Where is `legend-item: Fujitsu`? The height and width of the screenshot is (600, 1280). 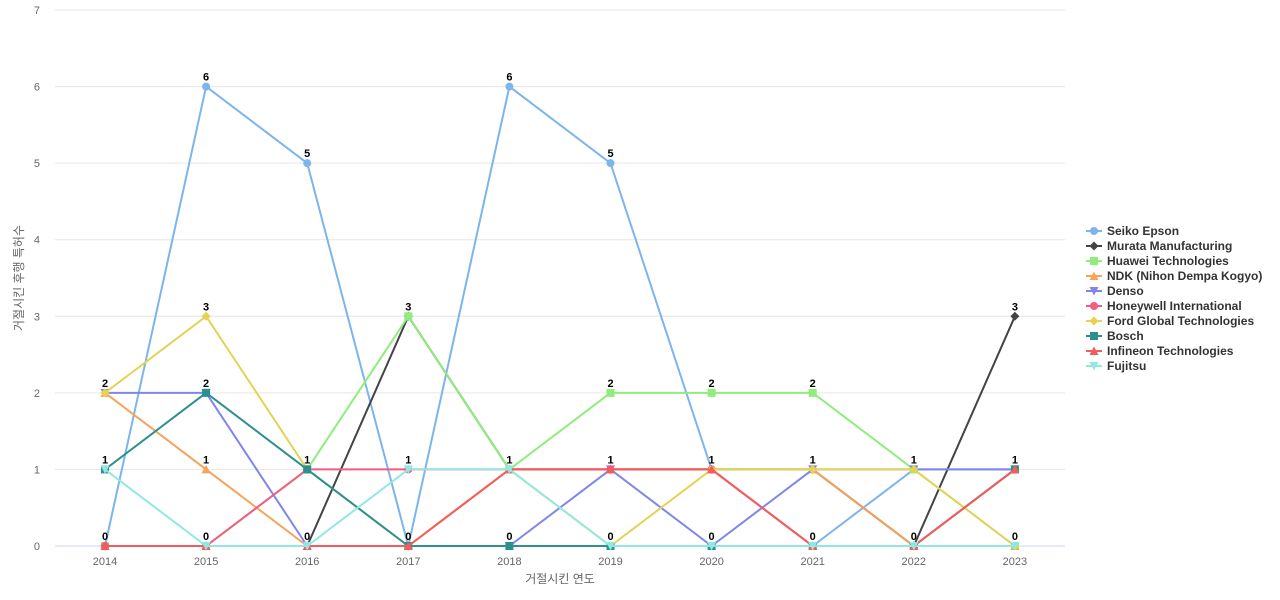
legend-item: Fujitsu is located at coordinates (1116, 366).